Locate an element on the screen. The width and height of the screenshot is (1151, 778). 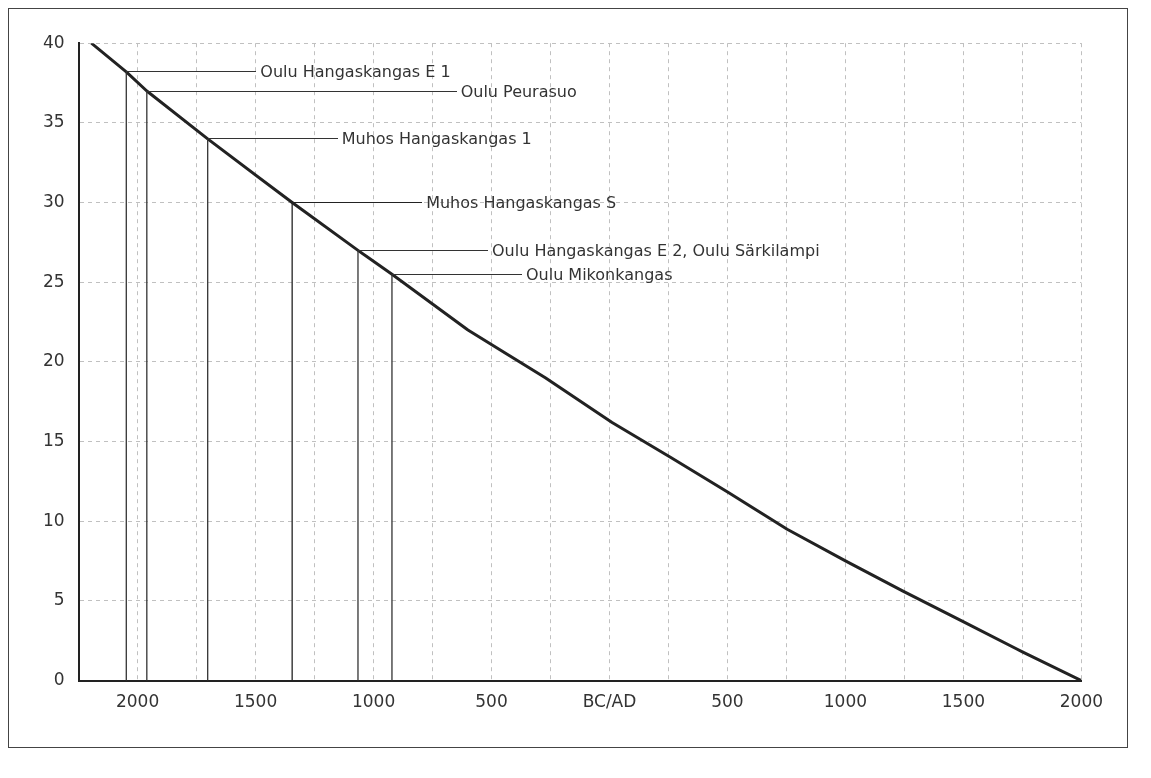
y-tick-label: 35 is located at coordinates (53, 121).